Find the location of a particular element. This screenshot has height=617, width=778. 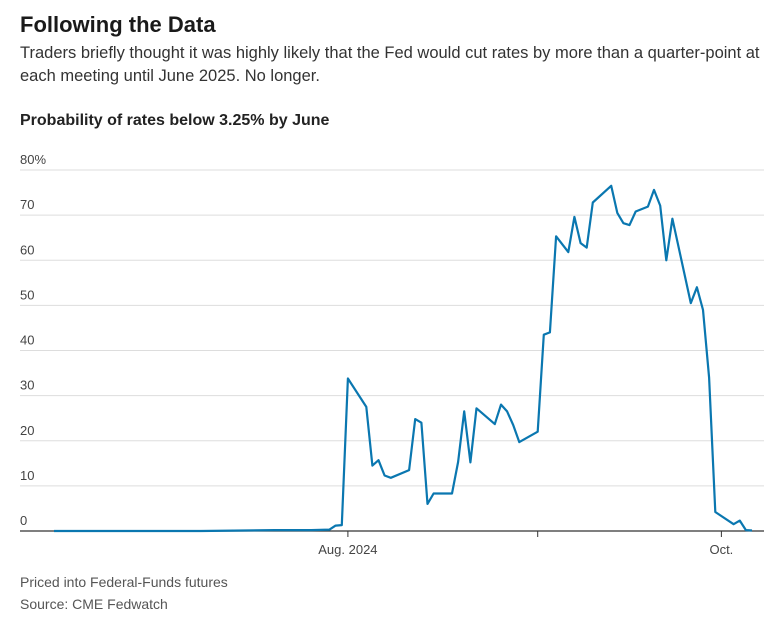

y-tick-label: 30 is located at coordinates (27, 385).